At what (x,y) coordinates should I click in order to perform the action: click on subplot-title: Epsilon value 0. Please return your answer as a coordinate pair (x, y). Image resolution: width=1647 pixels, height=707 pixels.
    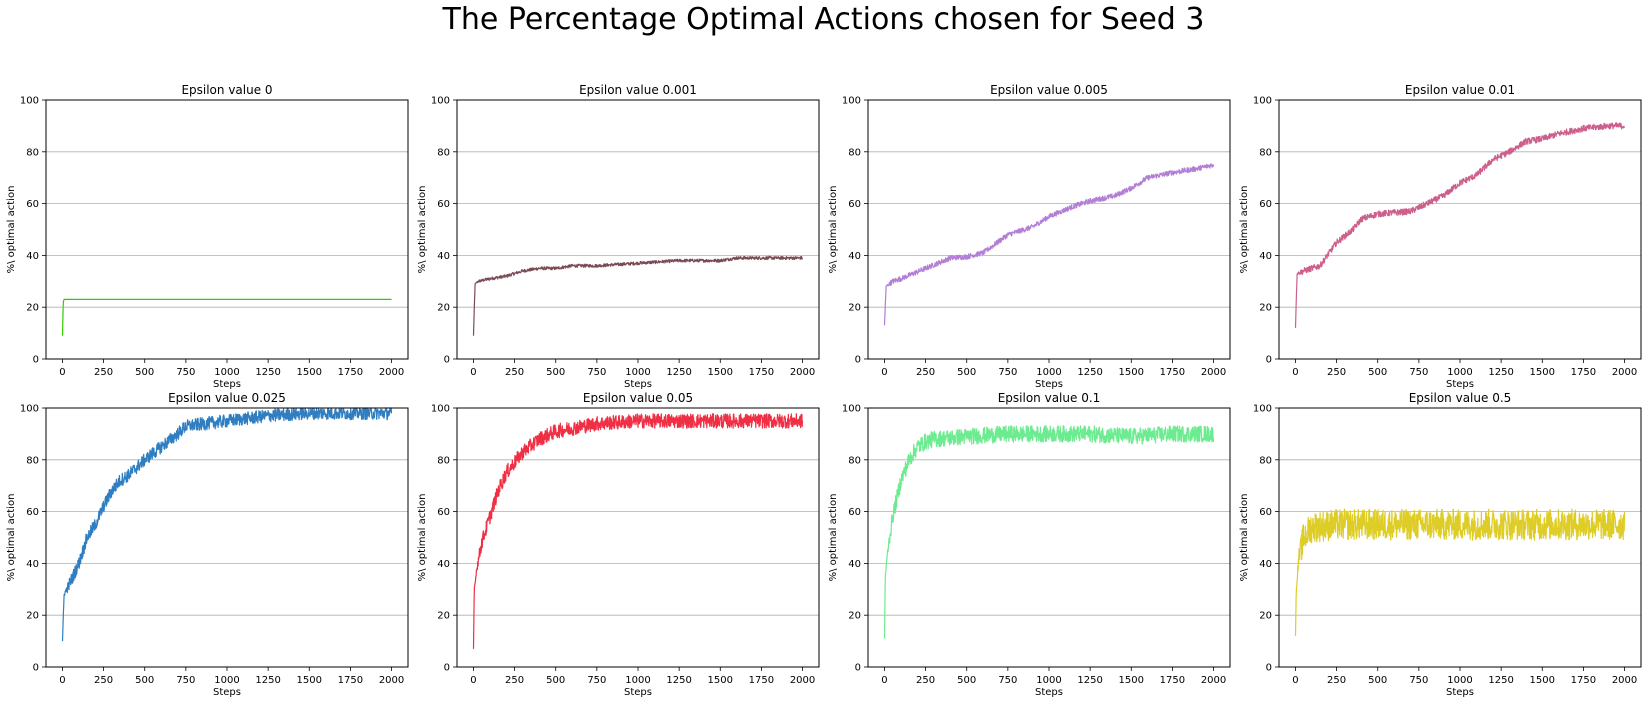
    Looking at the image, I should click on (226, 90).